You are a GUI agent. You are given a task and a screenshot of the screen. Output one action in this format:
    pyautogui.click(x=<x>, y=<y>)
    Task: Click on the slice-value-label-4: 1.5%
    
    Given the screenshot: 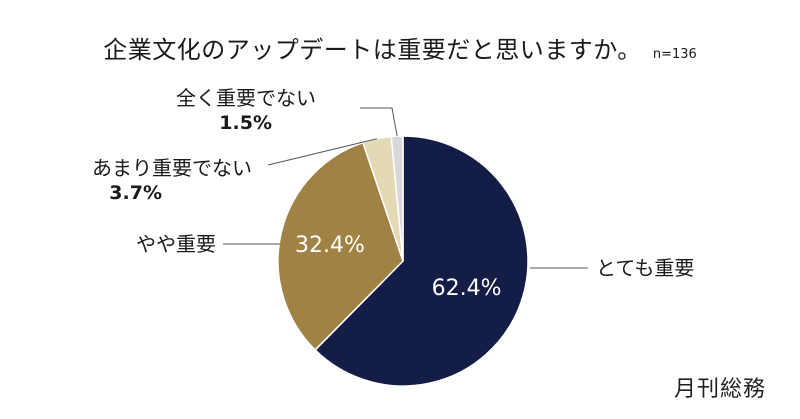 What is the action you would take?
    pyautogui.click(x=245, y=123)
    